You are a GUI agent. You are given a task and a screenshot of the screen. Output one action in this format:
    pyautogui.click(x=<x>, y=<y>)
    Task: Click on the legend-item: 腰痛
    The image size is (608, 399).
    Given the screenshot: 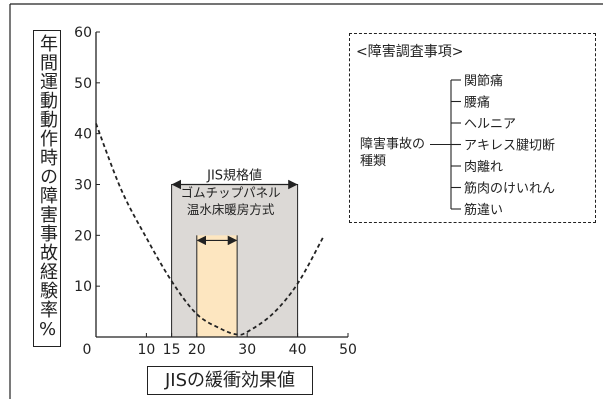 What is the action you would take?
    pyautogui.click(x=477, y=103)
    